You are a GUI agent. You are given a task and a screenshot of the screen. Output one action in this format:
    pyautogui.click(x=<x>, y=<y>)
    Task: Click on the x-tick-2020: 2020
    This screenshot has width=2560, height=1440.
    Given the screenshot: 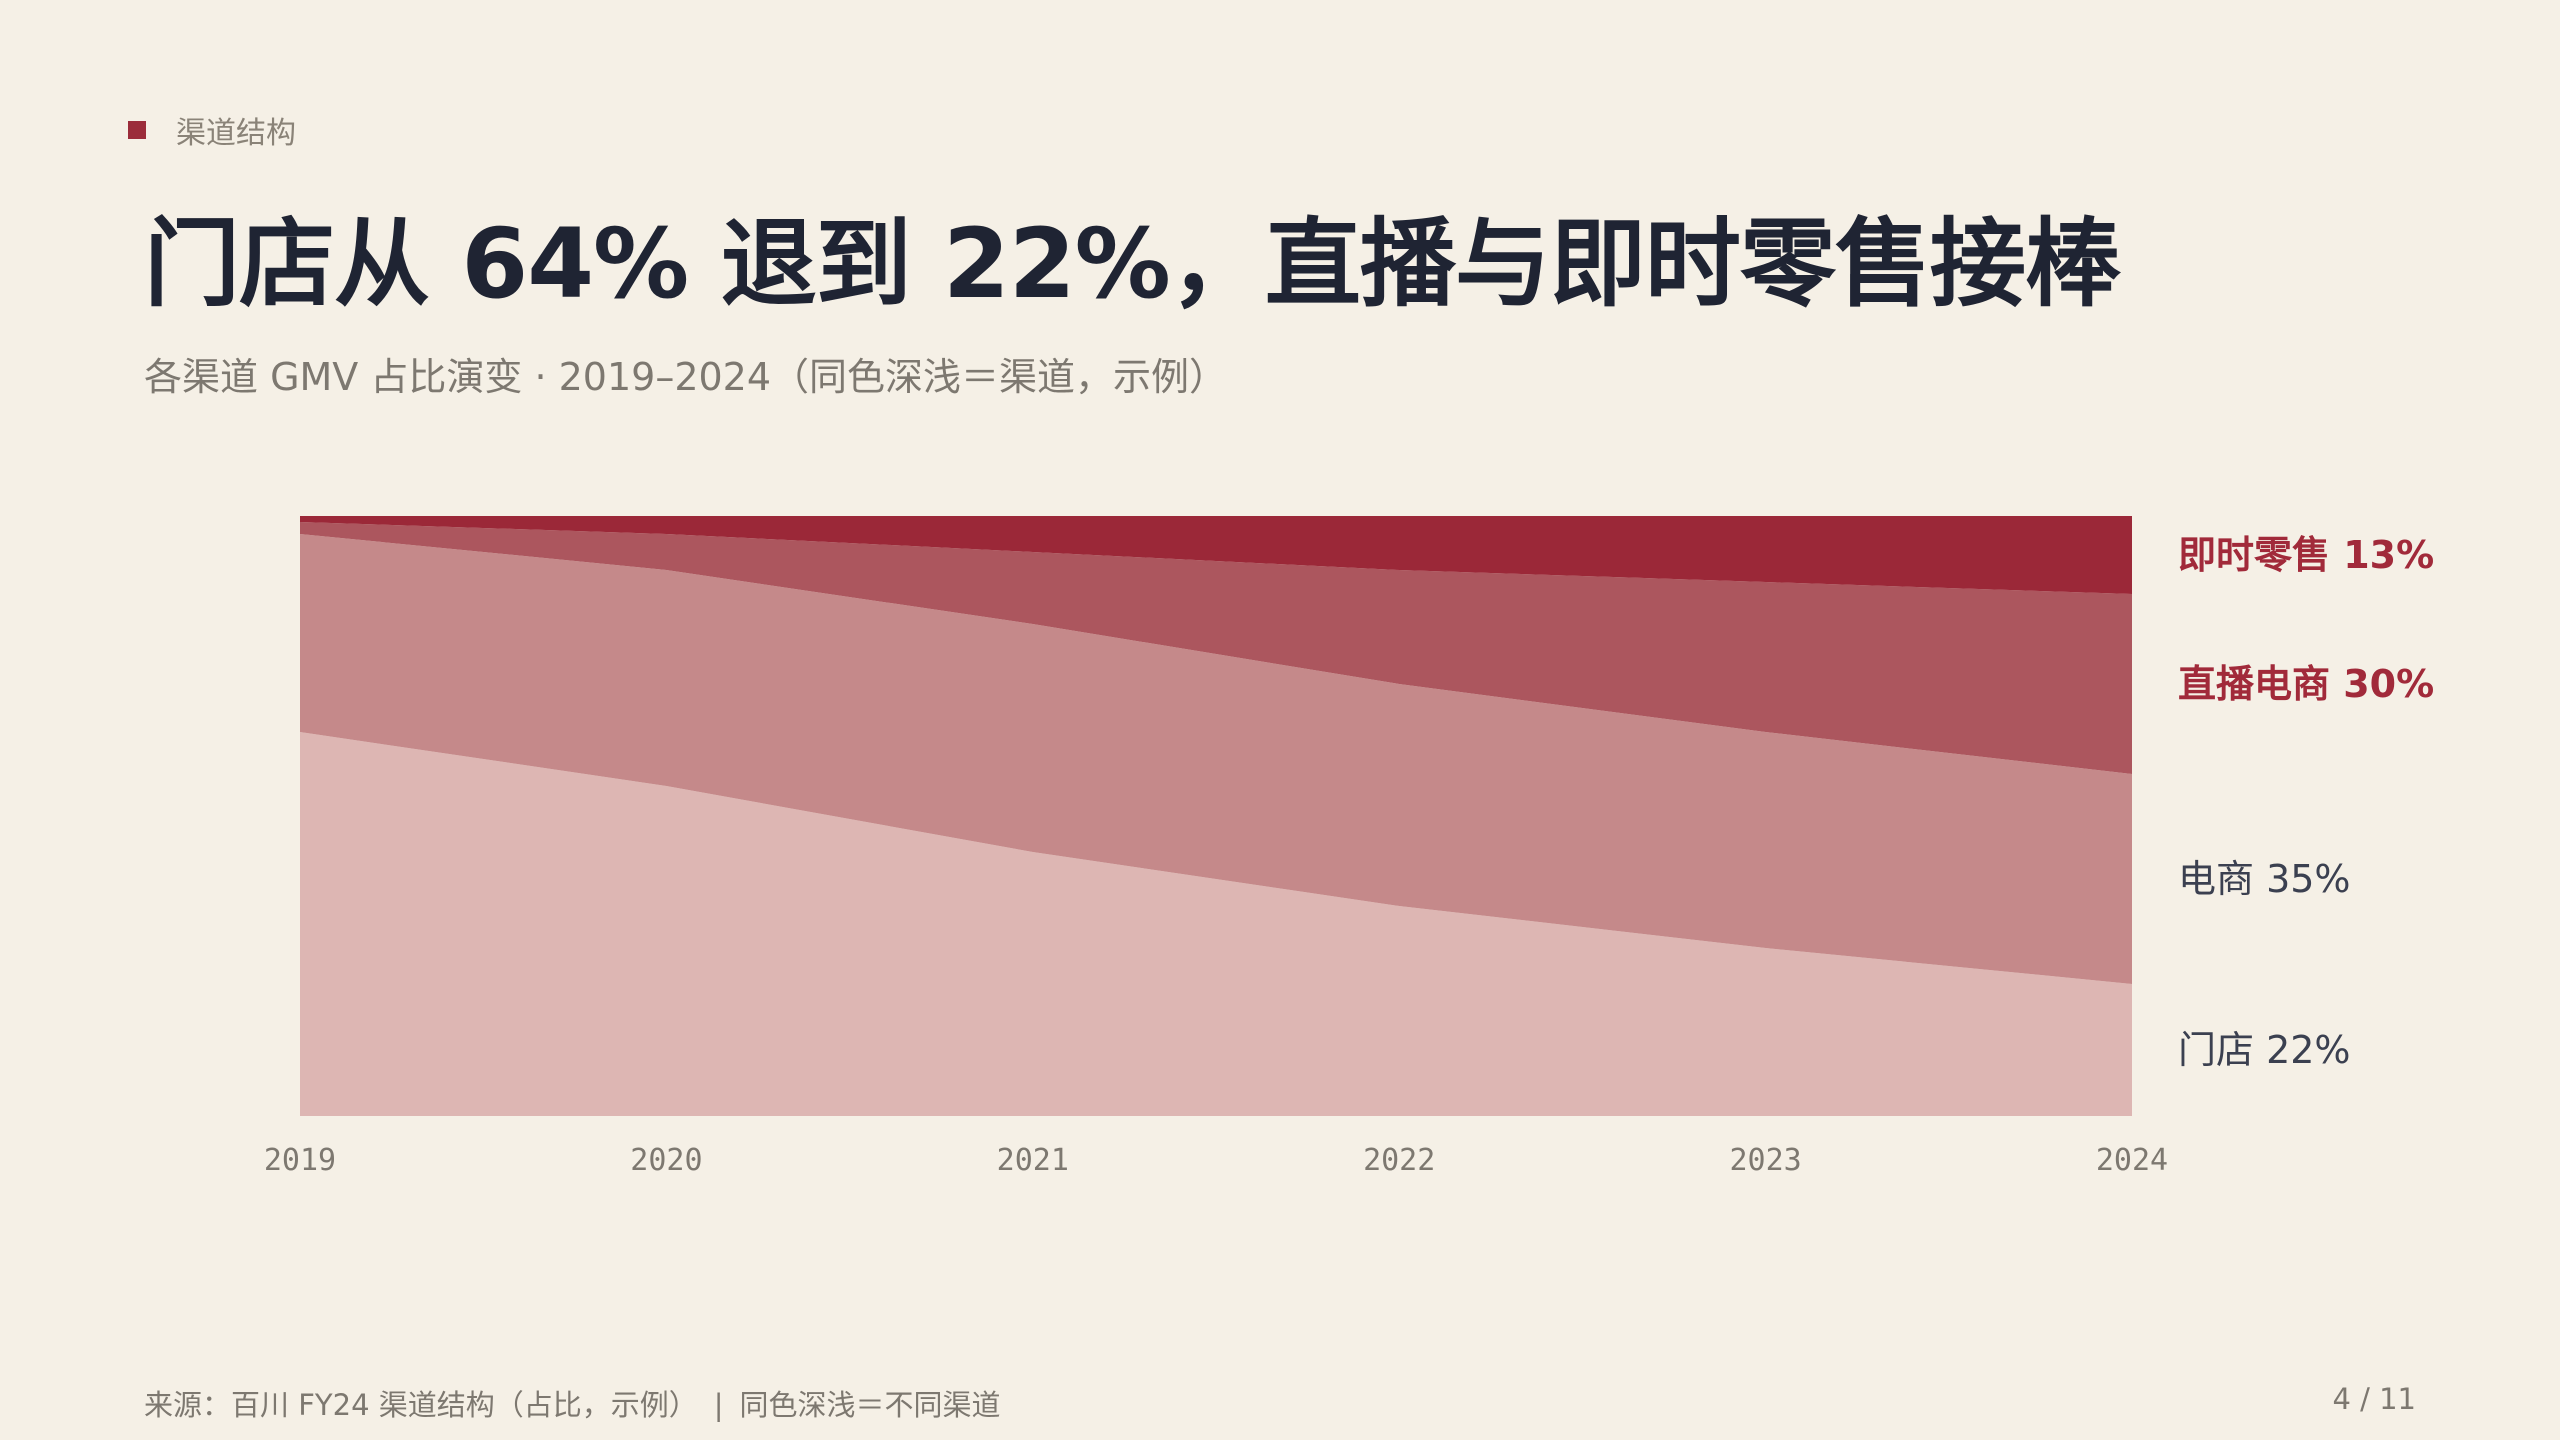 What is the action you would take?
    pyautogui.click(x=666, y=1160)
    